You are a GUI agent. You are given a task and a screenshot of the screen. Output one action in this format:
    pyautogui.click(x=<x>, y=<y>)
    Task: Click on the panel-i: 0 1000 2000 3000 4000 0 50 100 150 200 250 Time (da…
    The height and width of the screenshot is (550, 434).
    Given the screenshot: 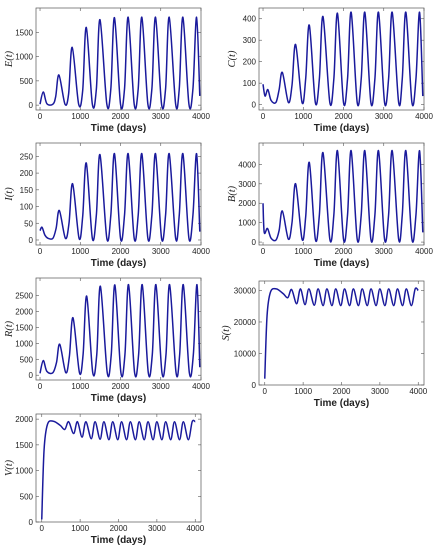 What is the action you would take?
    pyautogui.click(x=107, y=205)
    